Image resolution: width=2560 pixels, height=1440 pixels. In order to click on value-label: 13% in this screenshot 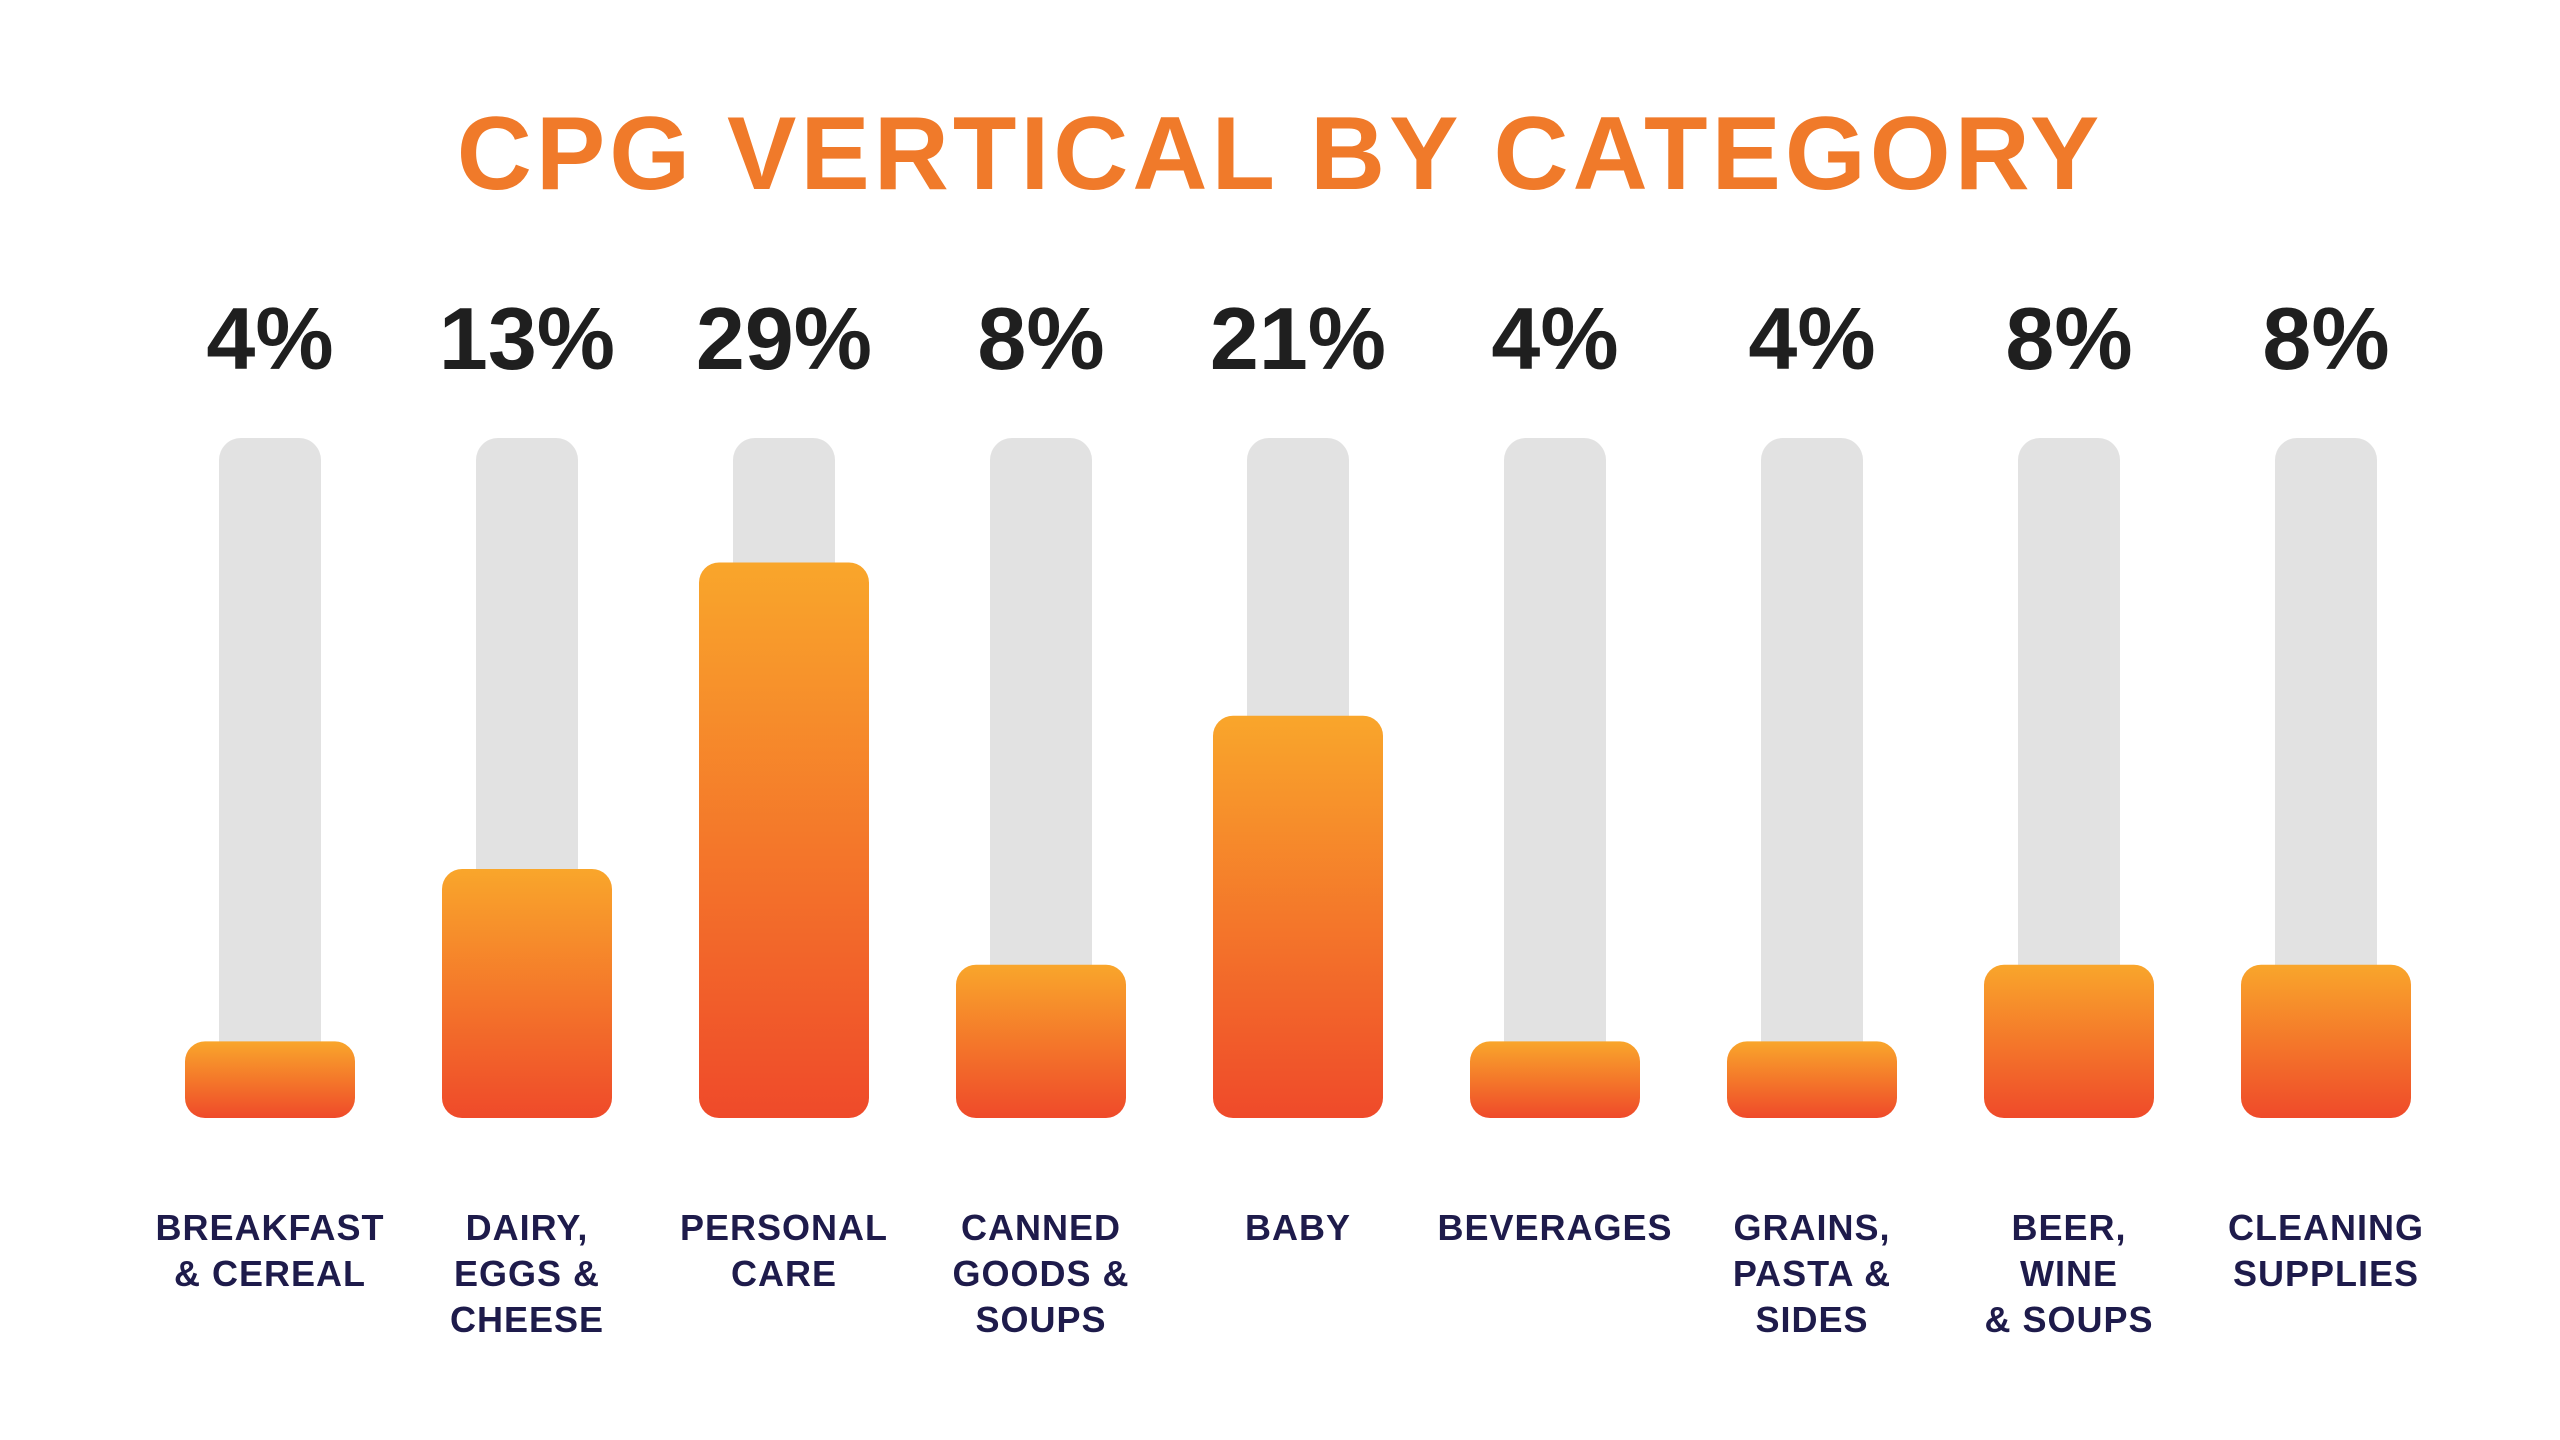, I will do `click(527, 338)`.